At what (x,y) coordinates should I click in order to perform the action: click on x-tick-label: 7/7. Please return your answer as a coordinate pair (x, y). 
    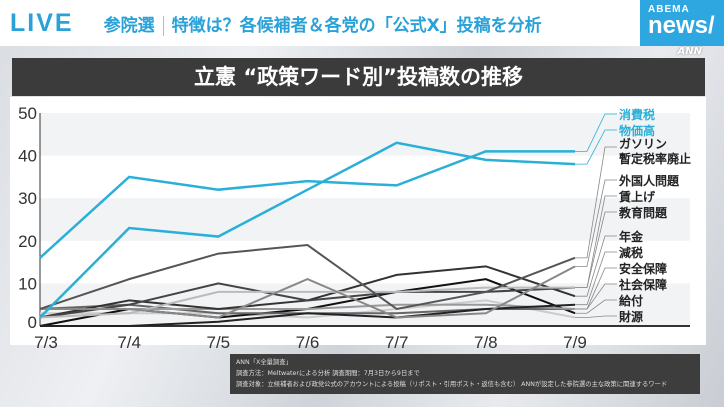
    Looking at the image, I should click on (397, 342).